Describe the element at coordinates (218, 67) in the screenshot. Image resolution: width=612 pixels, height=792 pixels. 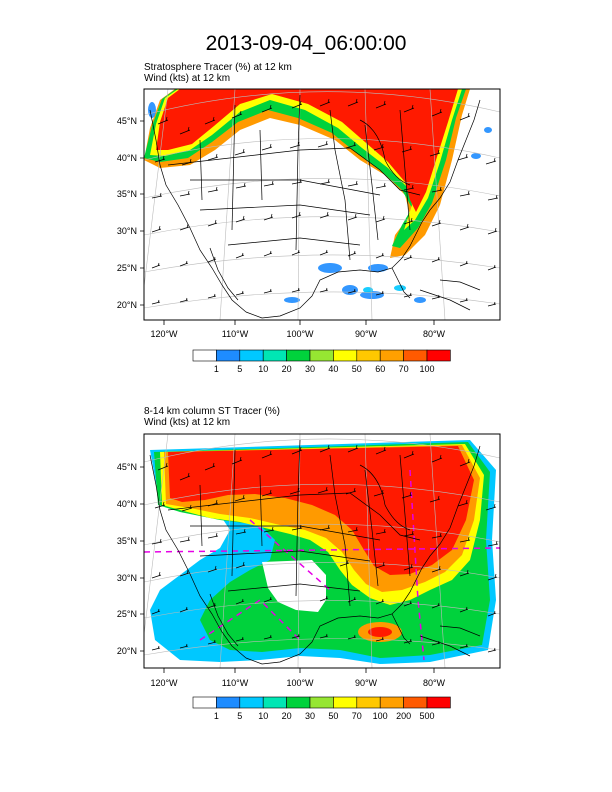
I see `panel1-title-line1: Stratosphere Tracer (%) at 12 km` at that location.